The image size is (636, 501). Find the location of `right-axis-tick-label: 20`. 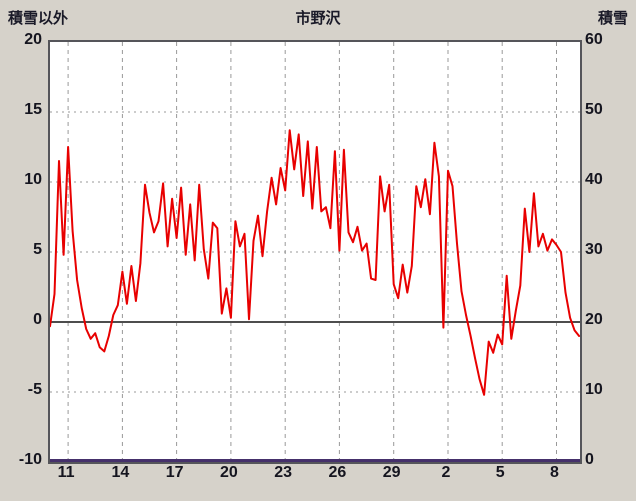

right-axis-tick-label: 20 is located at coordinates (594, 319).